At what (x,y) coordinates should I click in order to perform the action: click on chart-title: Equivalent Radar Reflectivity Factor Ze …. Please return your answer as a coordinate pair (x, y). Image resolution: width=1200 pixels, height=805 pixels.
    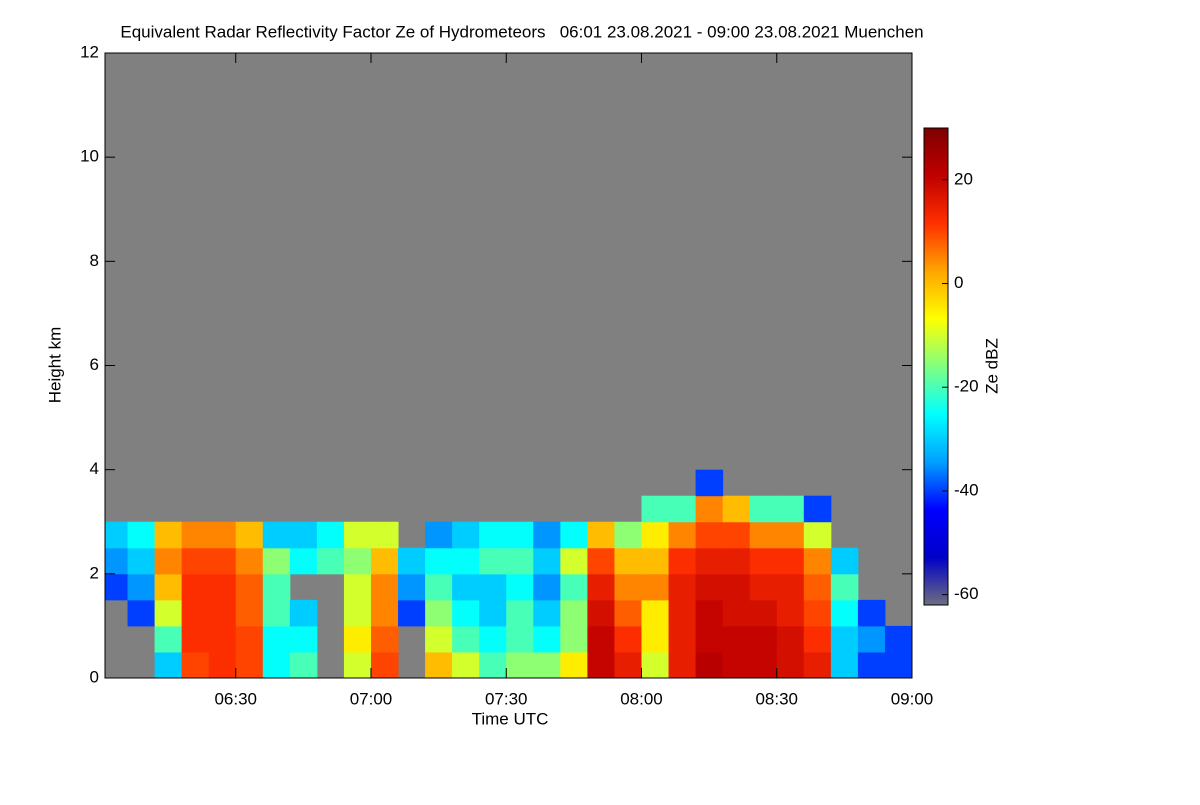
    Looking at the image, I should click on (521, 31).